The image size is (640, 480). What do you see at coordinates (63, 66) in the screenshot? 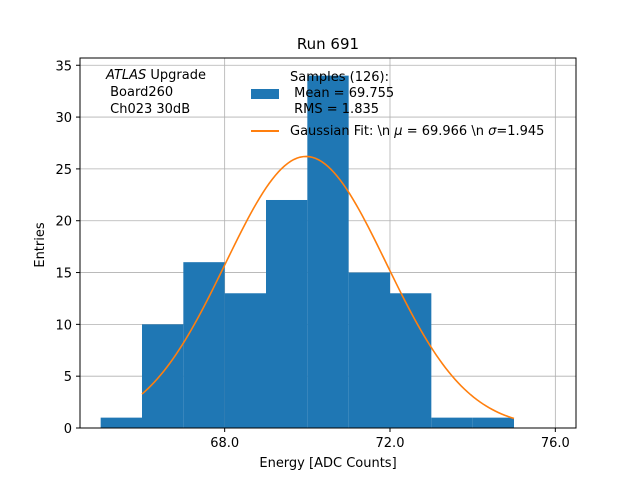
I see `y-tick-label: 35` at bounding box center [63, 66].